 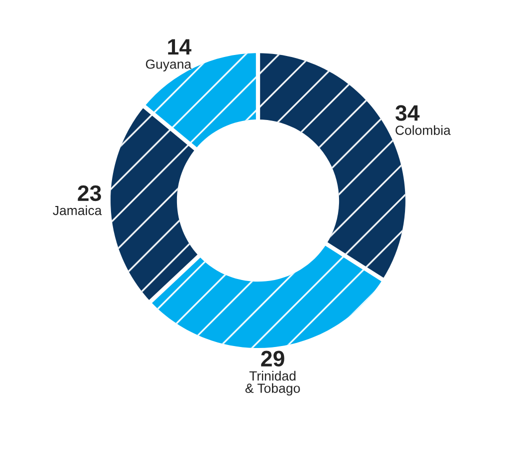 What do you see at coordinates (180, 47) in the screenshot?
I see `data-label: 14` at bounding box center [180, 47].